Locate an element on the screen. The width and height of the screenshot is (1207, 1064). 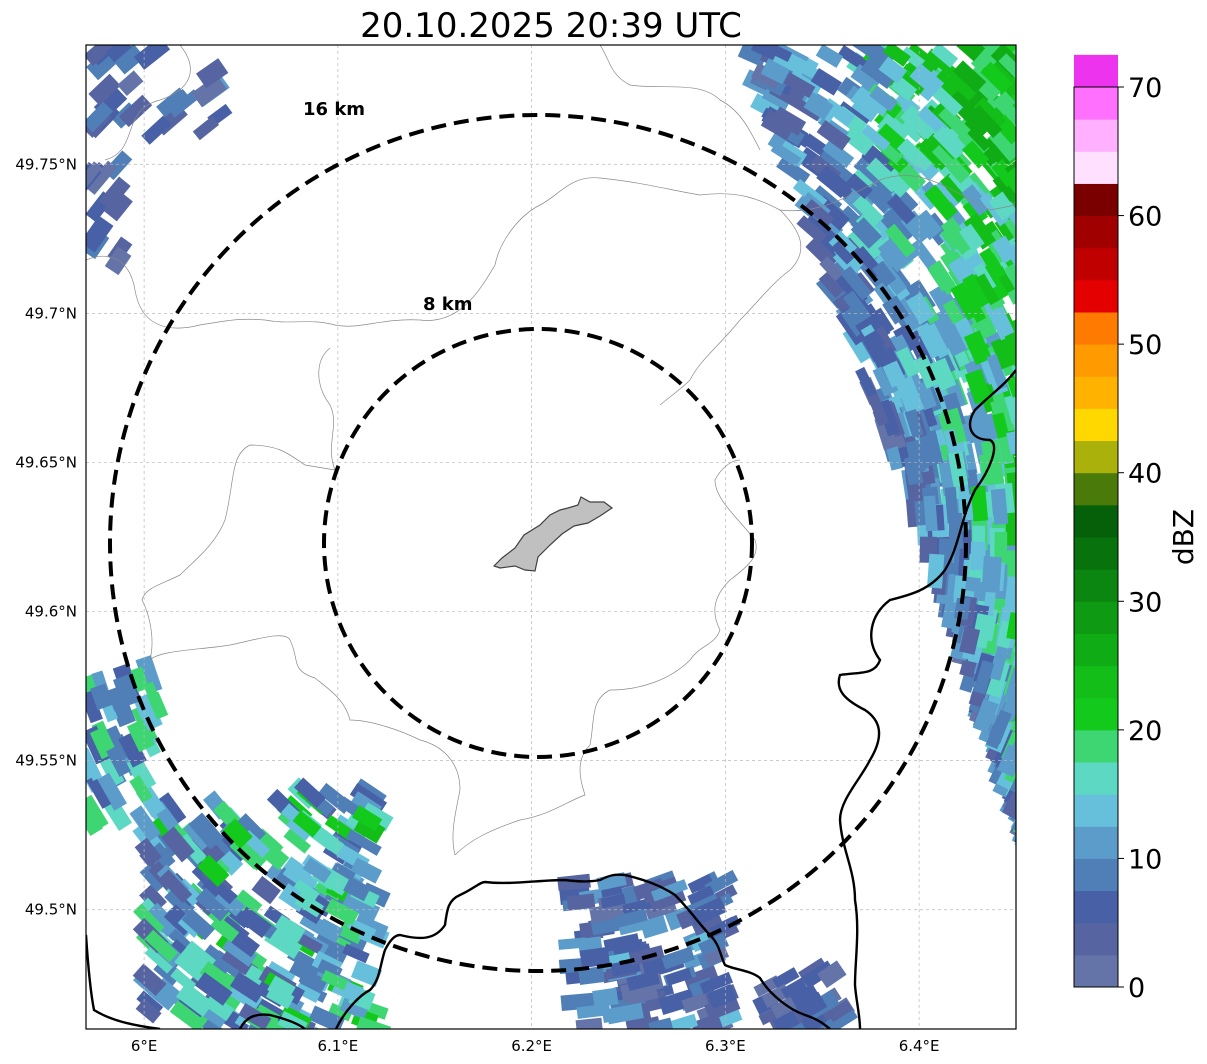
longitude-axis: 6°E 6.1°E 6.2°E 6.3°E 6.4°E is located at coordinates (535, 1046).